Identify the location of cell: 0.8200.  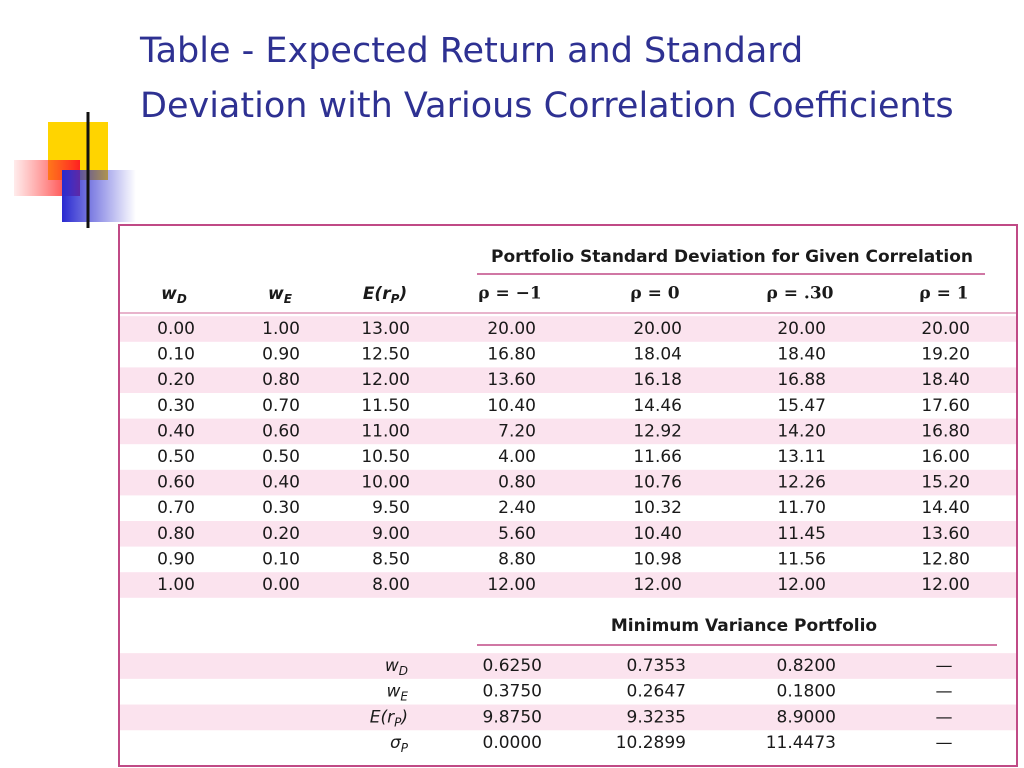
(806, 666).